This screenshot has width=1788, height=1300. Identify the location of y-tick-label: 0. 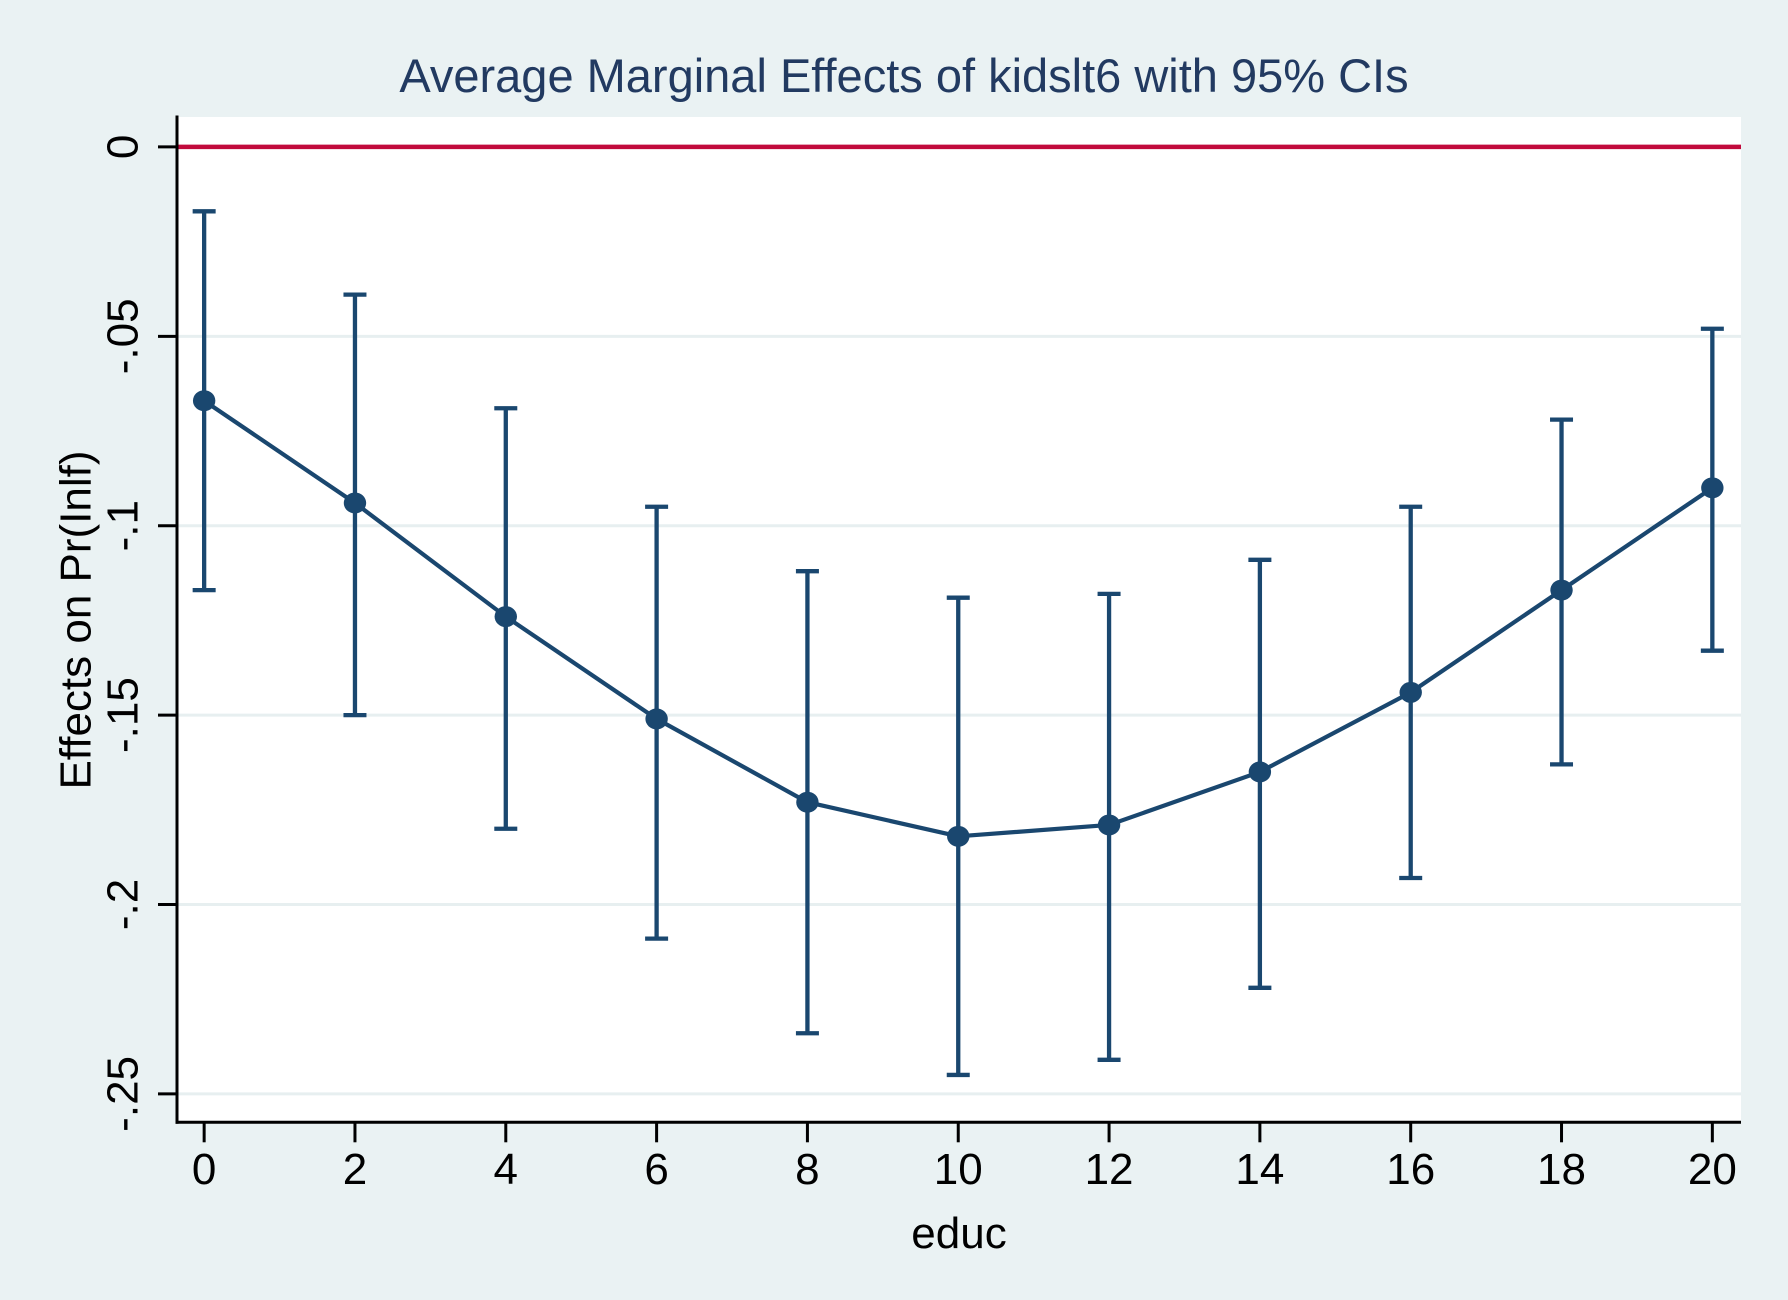
(122, 147).